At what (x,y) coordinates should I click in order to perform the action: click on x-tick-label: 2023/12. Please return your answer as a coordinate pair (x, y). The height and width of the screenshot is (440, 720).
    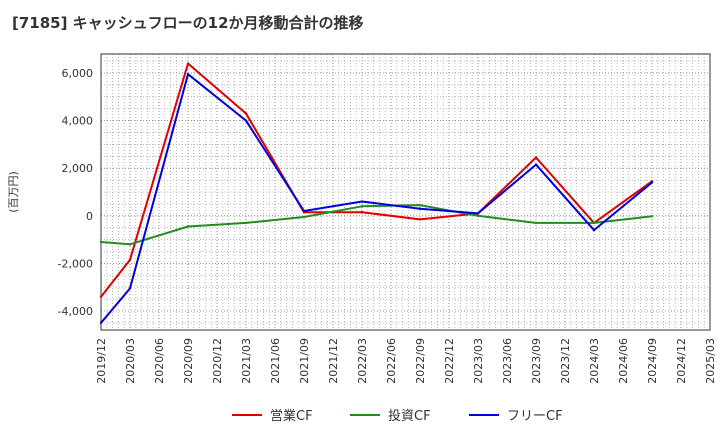
    Looking at the image, I should click on (565, 361).